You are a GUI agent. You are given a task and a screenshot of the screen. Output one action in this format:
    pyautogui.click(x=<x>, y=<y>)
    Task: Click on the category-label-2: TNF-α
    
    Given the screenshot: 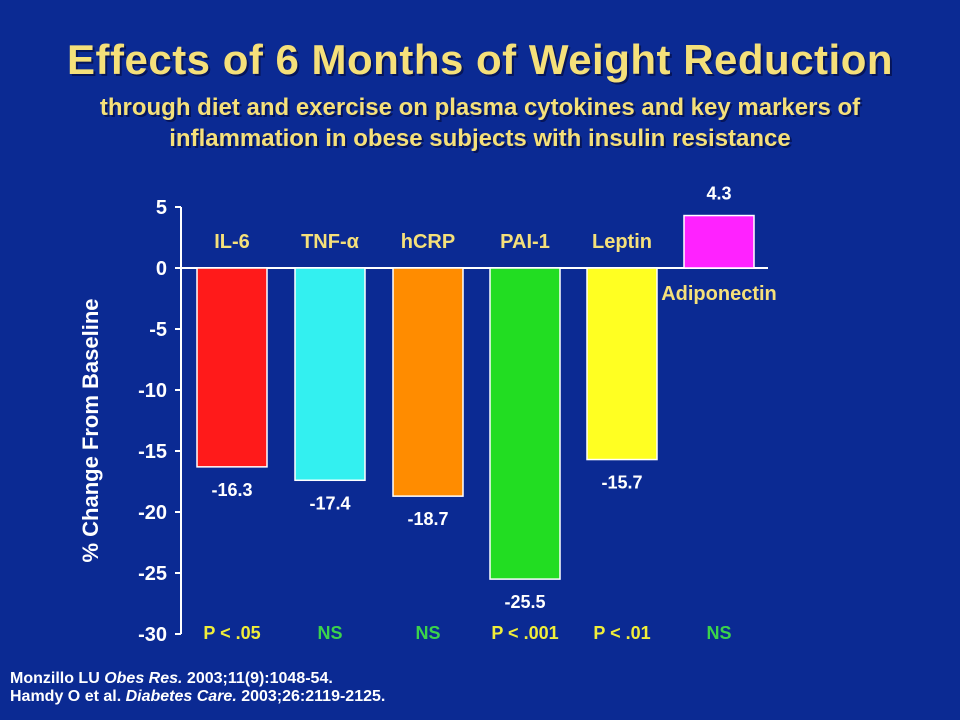 What is the action you would take?
    pyautogui.click(x=330, y=242)
    